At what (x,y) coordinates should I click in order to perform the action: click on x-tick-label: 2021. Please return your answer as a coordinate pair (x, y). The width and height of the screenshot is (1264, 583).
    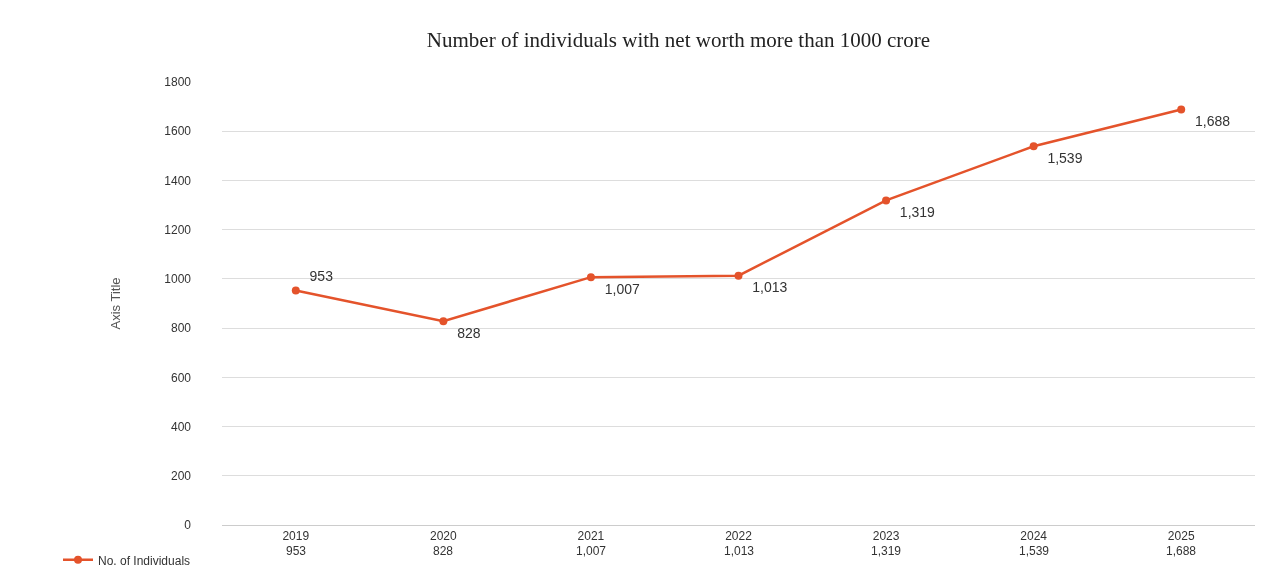
    Looking at the image, I should click on (591, 536).